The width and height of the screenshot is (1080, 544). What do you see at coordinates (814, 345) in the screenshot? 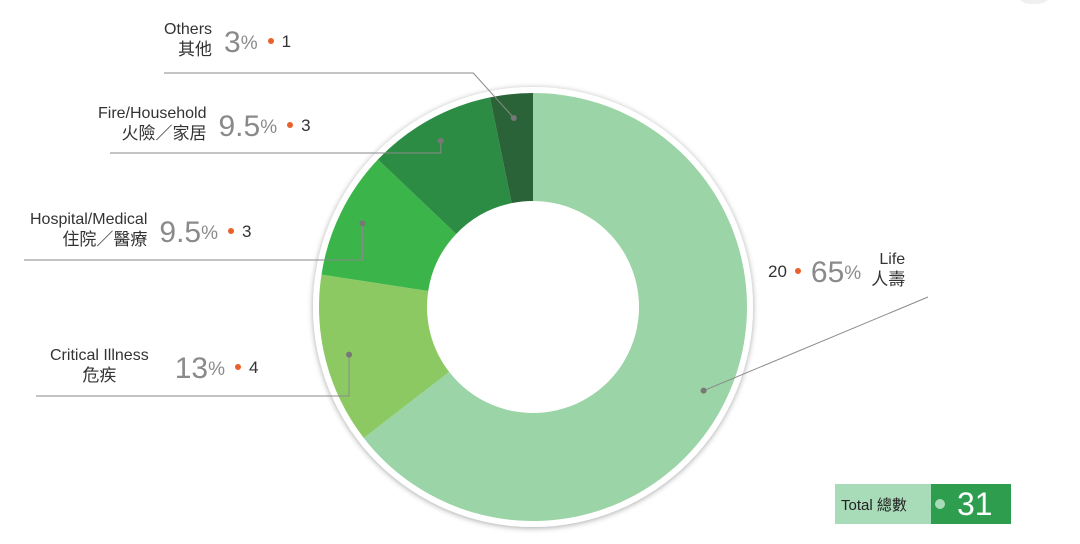
I see `leader-line-life` at bounding box center [814, 345].